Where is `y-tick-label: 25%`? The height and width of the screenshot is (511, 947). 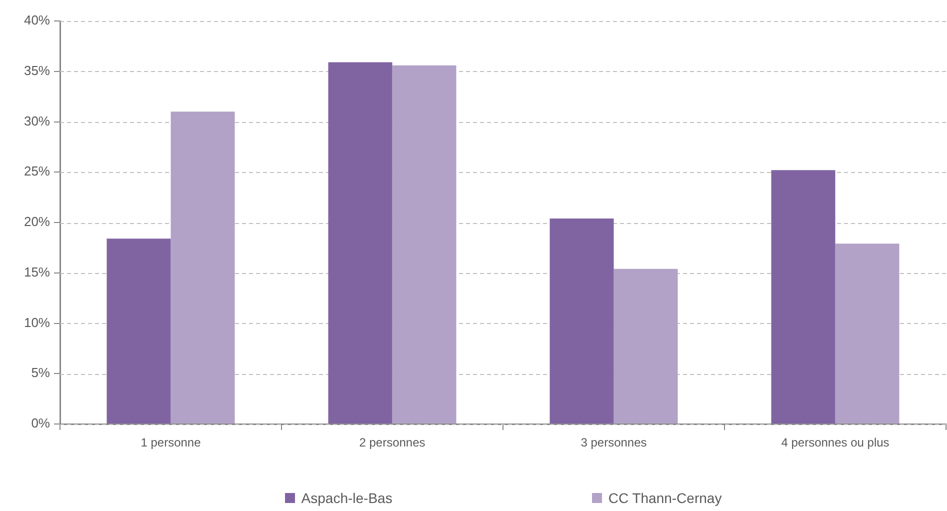
y-tick-label: 25% is located at coordinates (37, 171).